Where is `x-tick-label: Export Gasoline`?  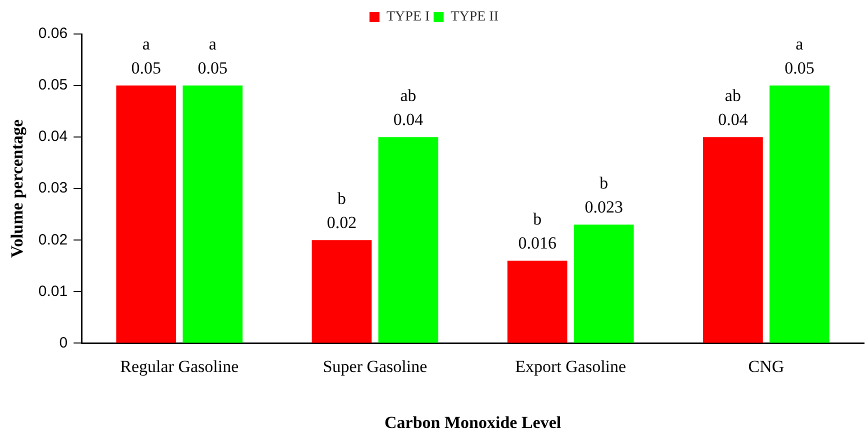 x-tick-label: Export Gasoline is located at coordinates (570, 366).